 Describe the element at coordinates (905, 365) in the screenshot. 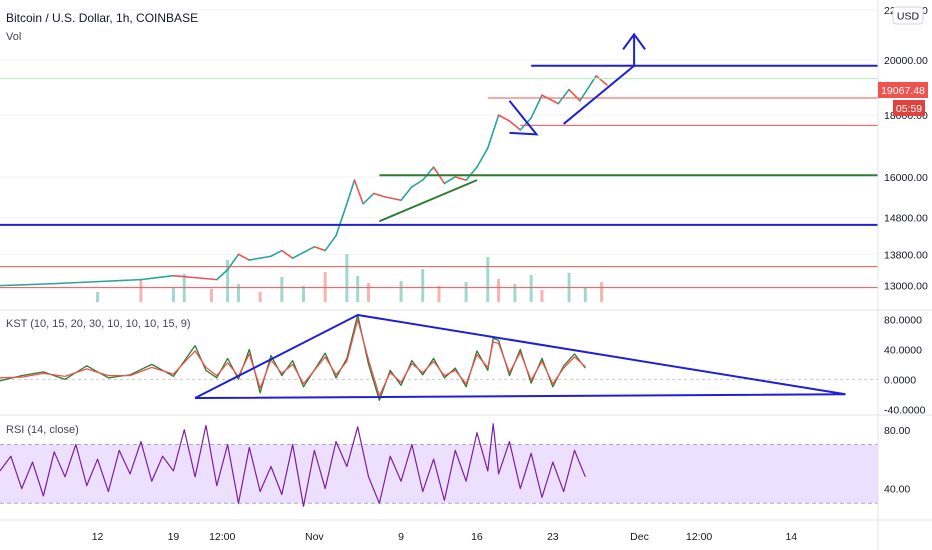

I see `kst-axis: 80.0000 40.0000 0.0000 -40.0000` at that location.